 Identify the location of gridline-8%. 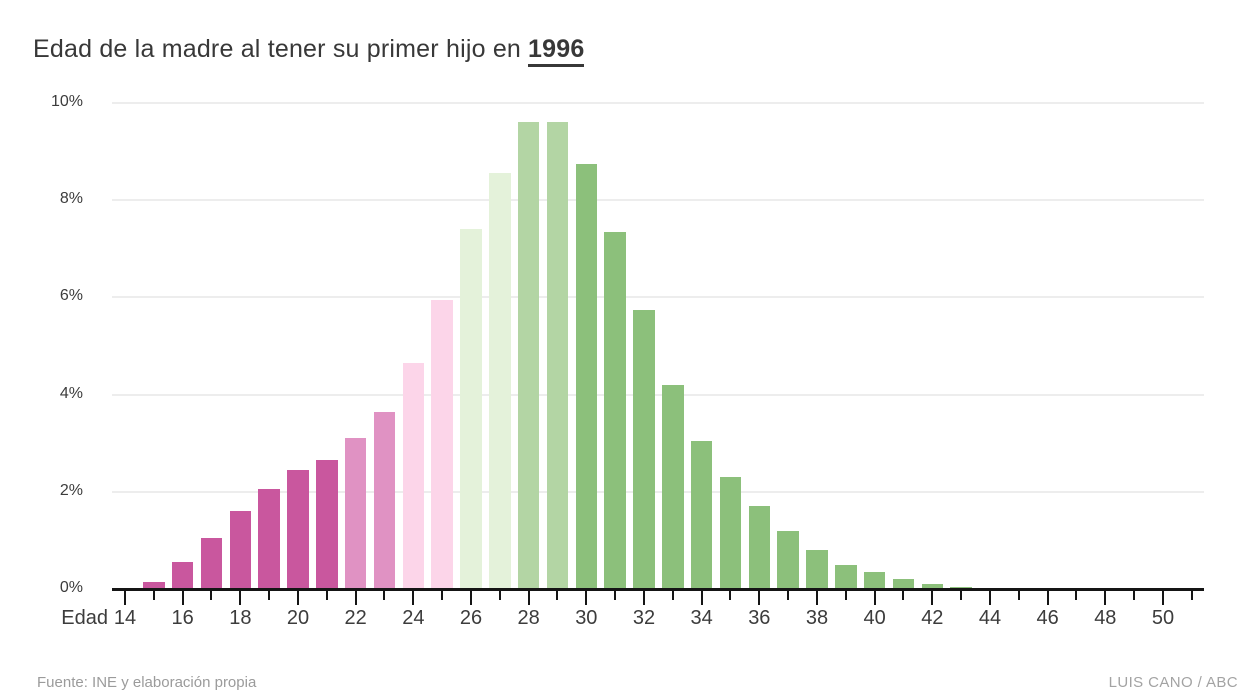
(658, 200).